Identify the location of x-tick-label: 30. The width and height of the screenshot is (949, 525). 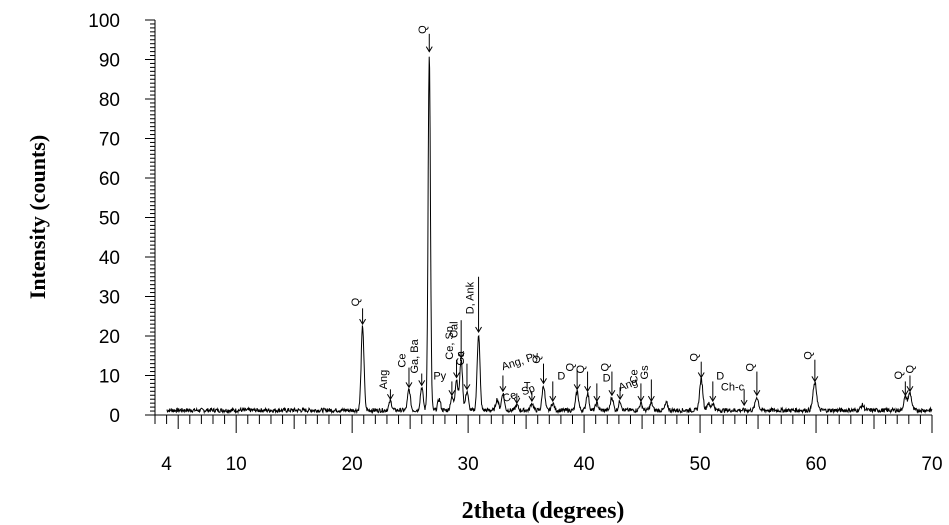
(468, 464).